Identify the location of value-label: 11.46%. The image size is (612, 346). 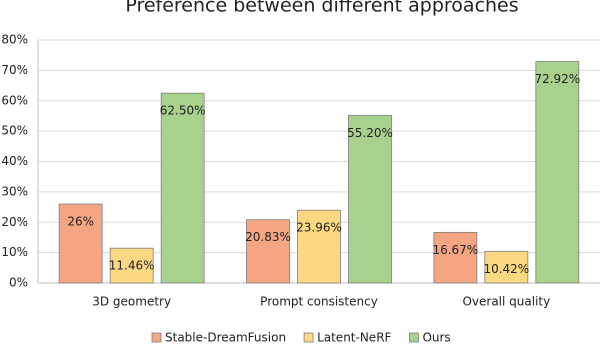
(132, 266).